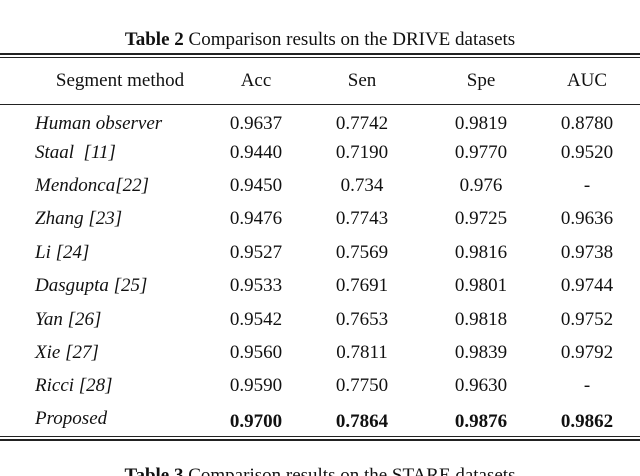  Describe the element at coordinates (256, 185) in the screenshot. I see `value-cell: 0.9450` at that location.